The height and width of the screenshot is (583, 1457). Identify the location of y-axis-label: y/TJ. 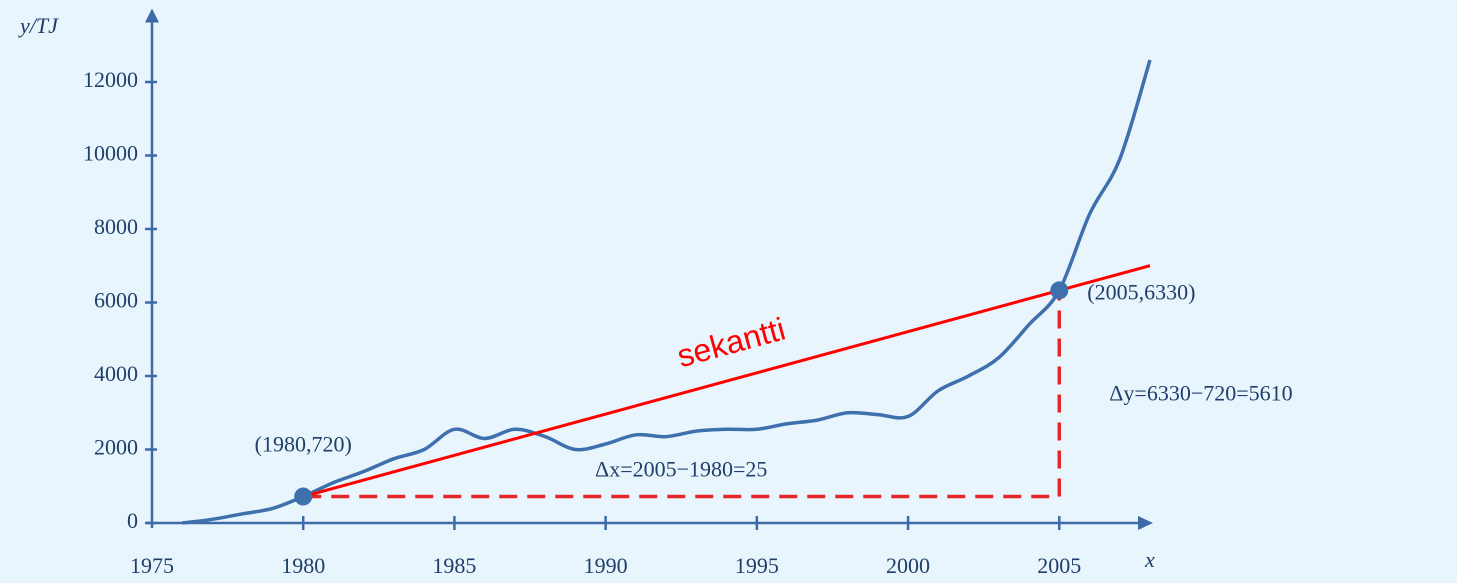
(38, 25).